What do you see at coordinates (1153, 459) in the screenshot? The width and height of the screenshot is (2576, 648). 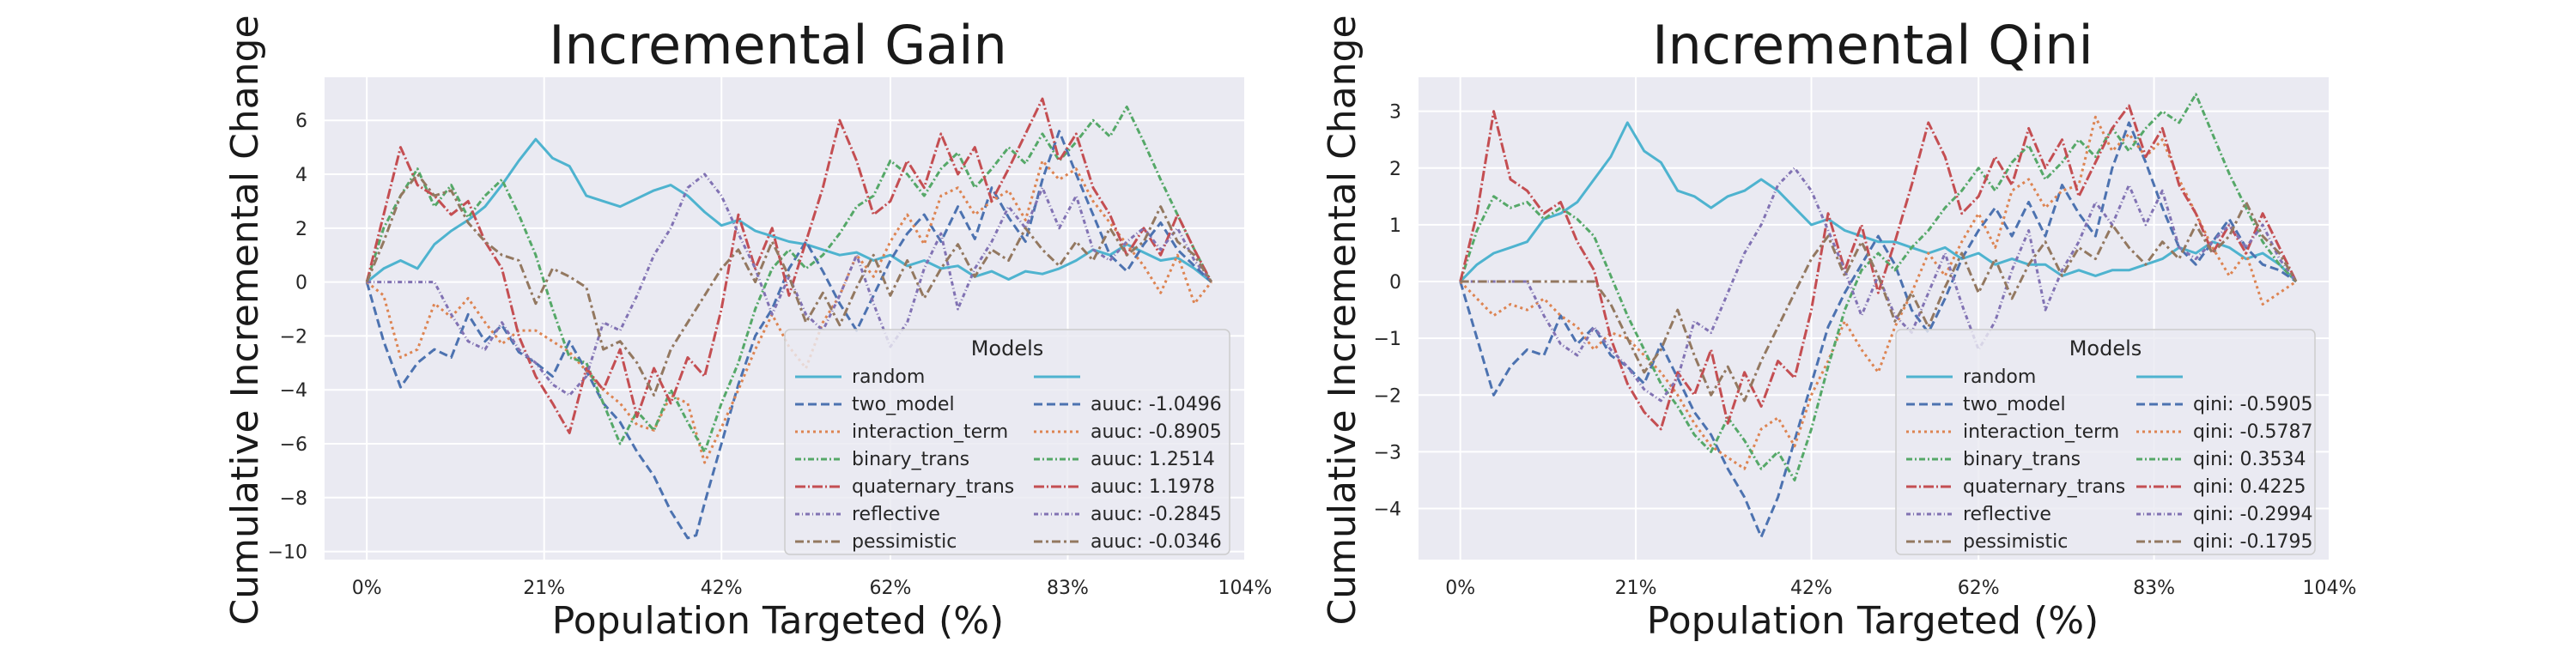 I see `legend-metric-label: auuc: 1.2514` at bounding box center [1153, 459].